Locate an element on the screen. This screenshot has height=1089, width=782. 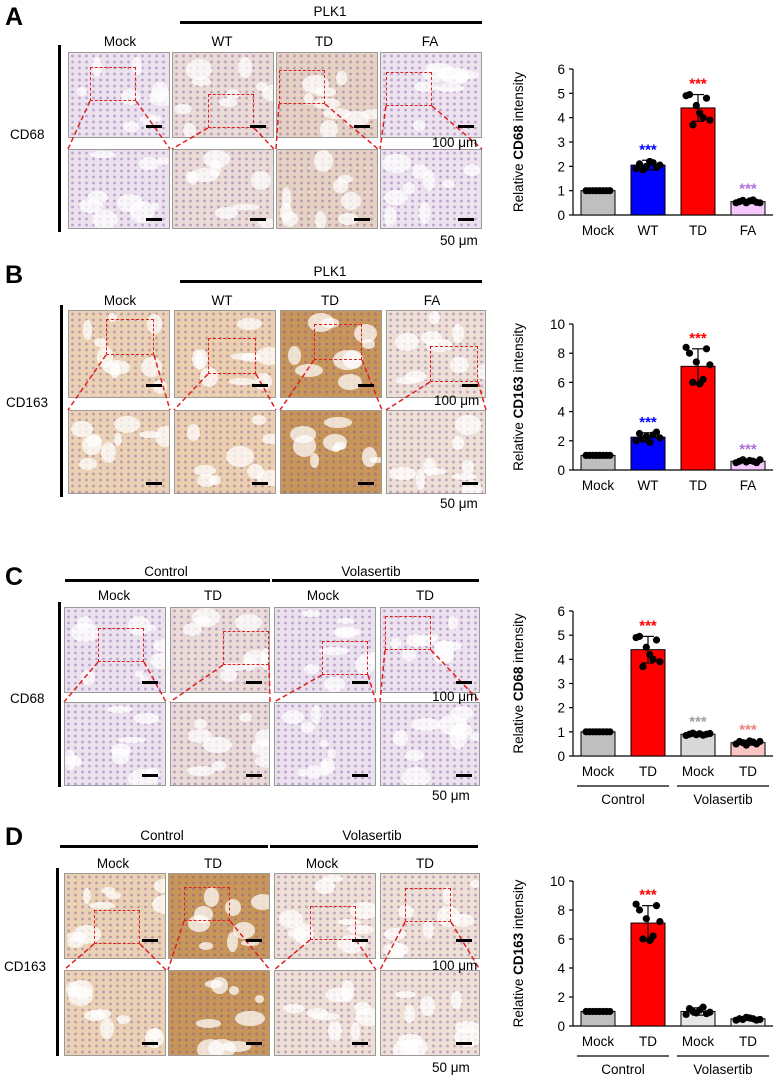
column-label: WT is located at coordinates (222, 300).